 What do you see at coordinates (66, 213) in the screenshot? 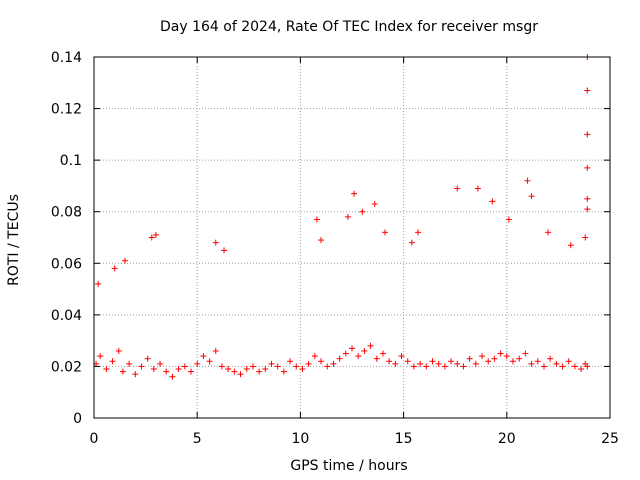
I see `y-tick-label: 0.08` at bounding box center [66, 213].